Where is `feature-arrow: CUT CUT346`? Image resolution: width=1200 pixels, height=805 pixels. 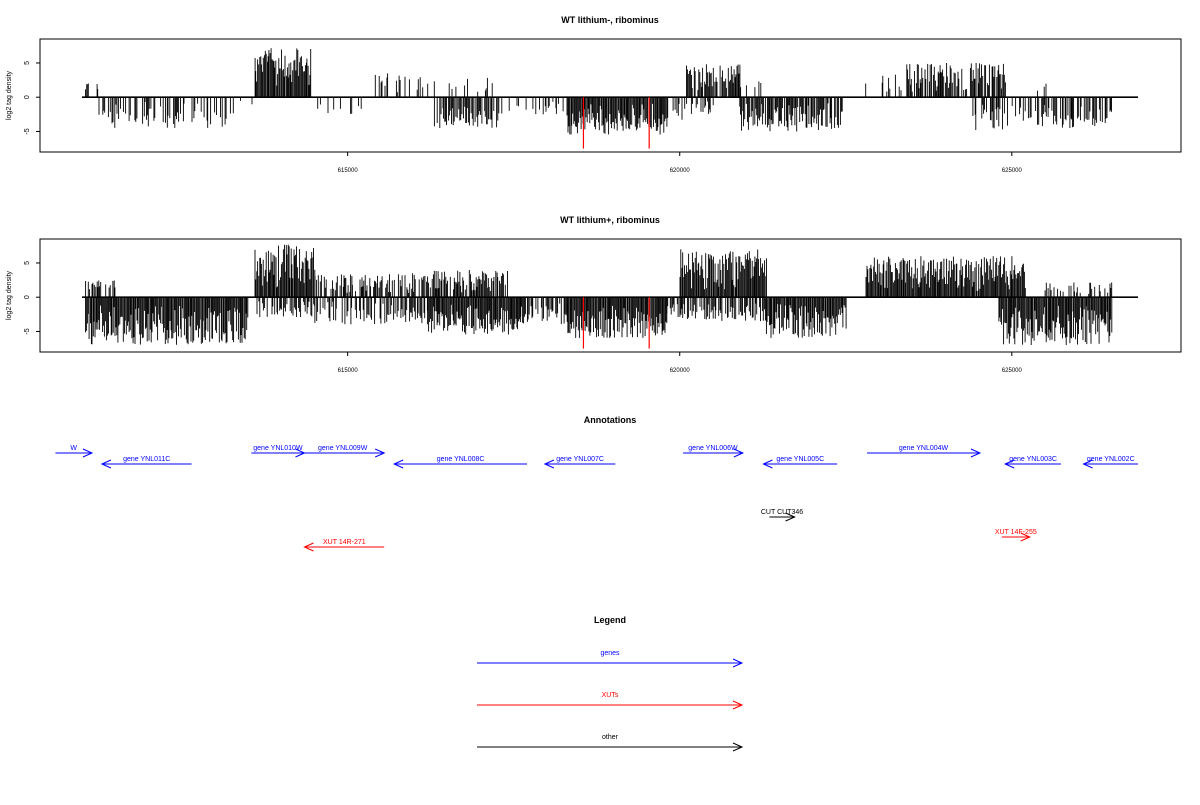
feature-arrow: CUT CUT346 is located at coordinates (782, 515).